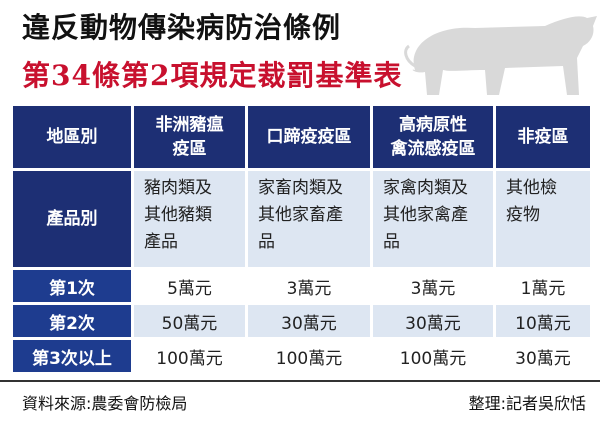  Describe the element at coordinates (425, 215) in the screenshot. I see `product-line: 其他家禽產` at that location.